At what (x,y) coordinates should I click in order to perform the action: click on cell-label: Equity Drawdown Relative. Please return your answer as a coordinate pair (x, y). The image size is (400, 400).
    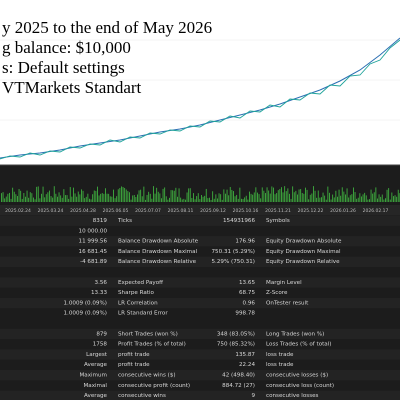
    Looking at the image, I should click on (303, 262).